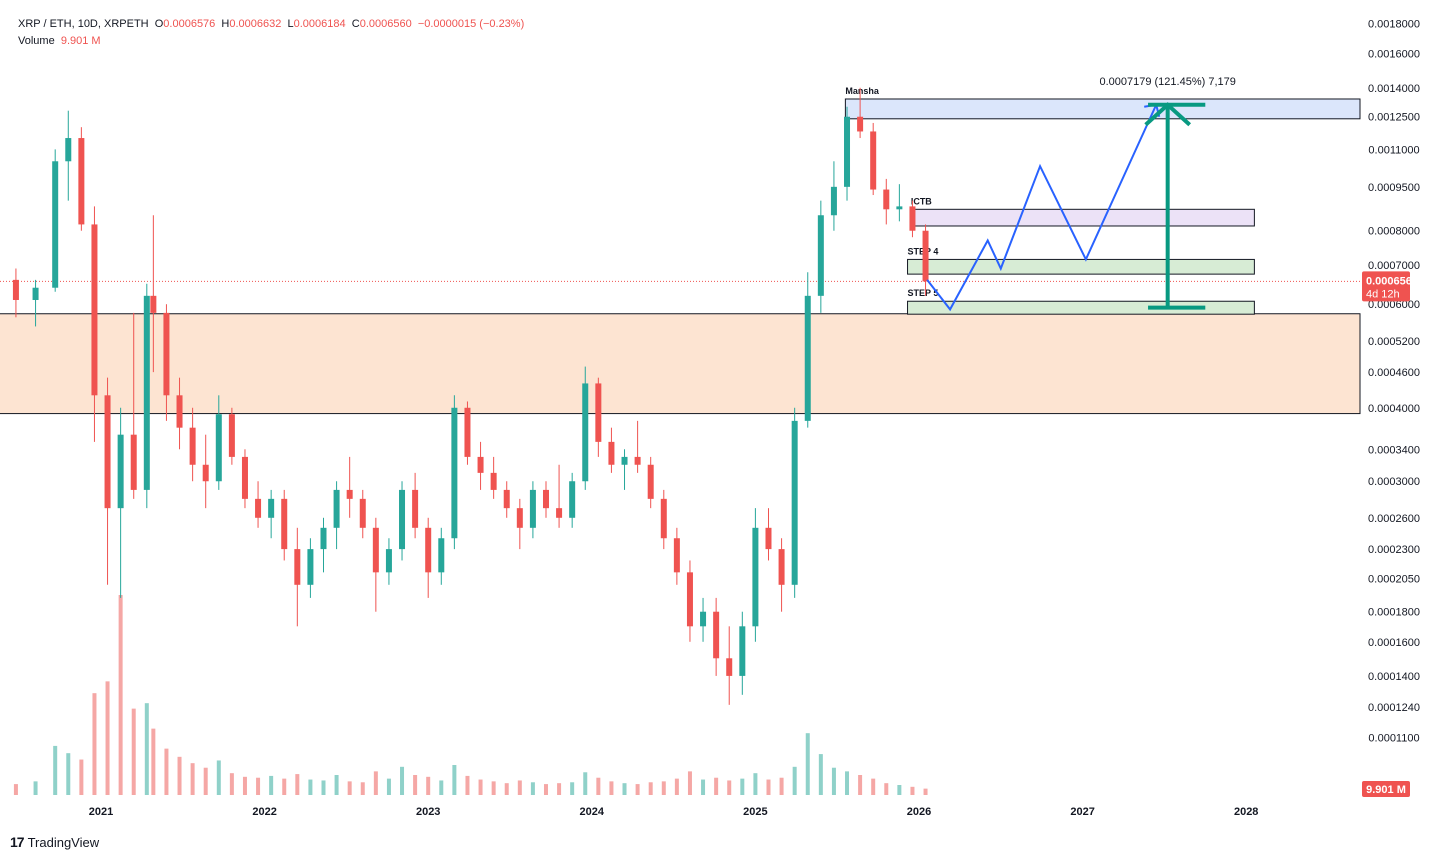  I want to click on zone-label-4: STEP 5, so click(923, 293).